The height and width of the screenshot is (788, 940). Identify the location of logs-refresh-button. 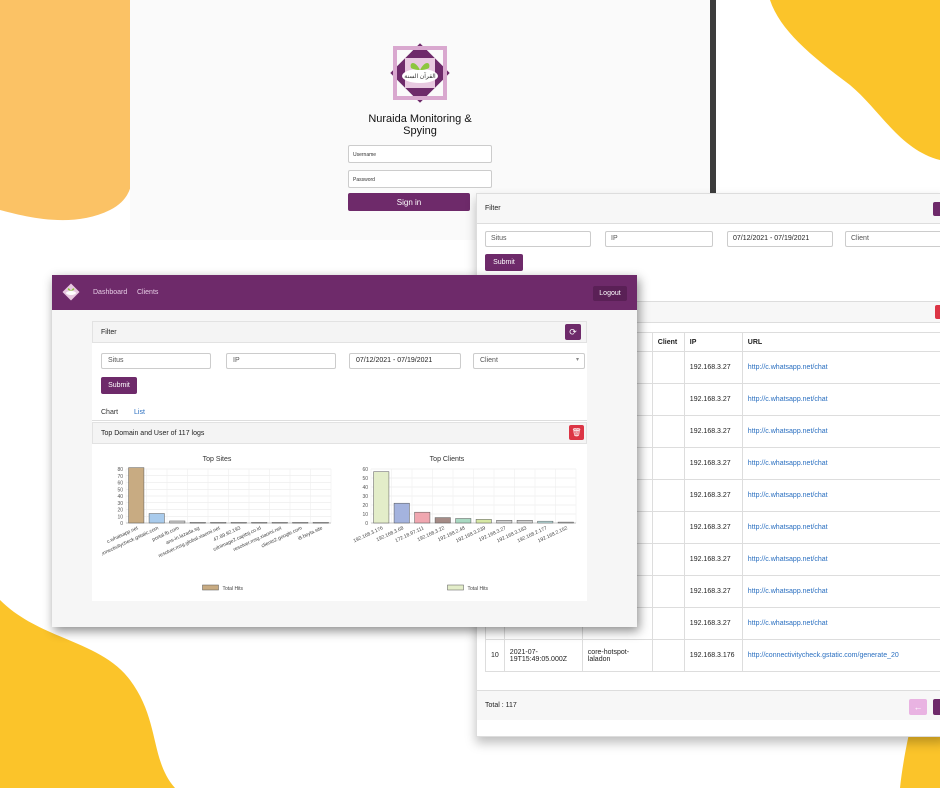
(936, 209).